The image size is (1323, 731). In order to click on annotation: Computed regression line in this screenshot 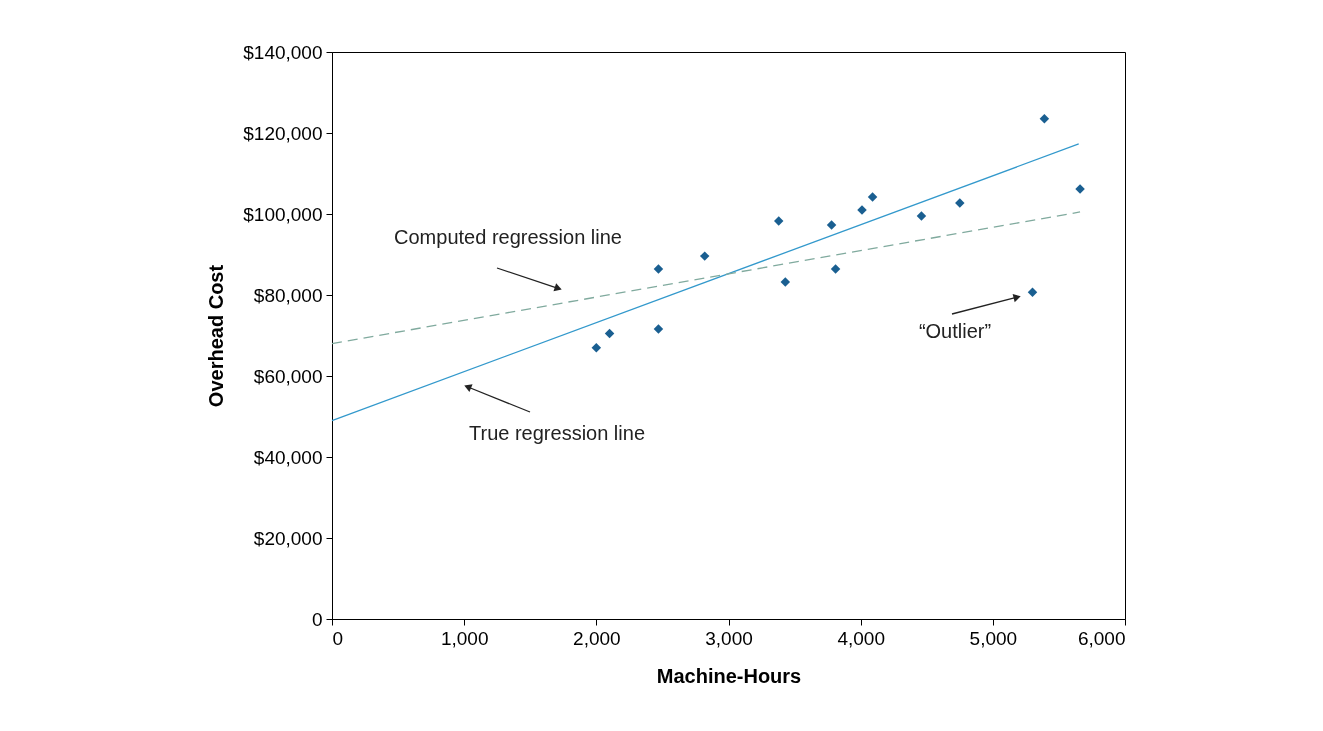, I will do `click(508, 237)`.